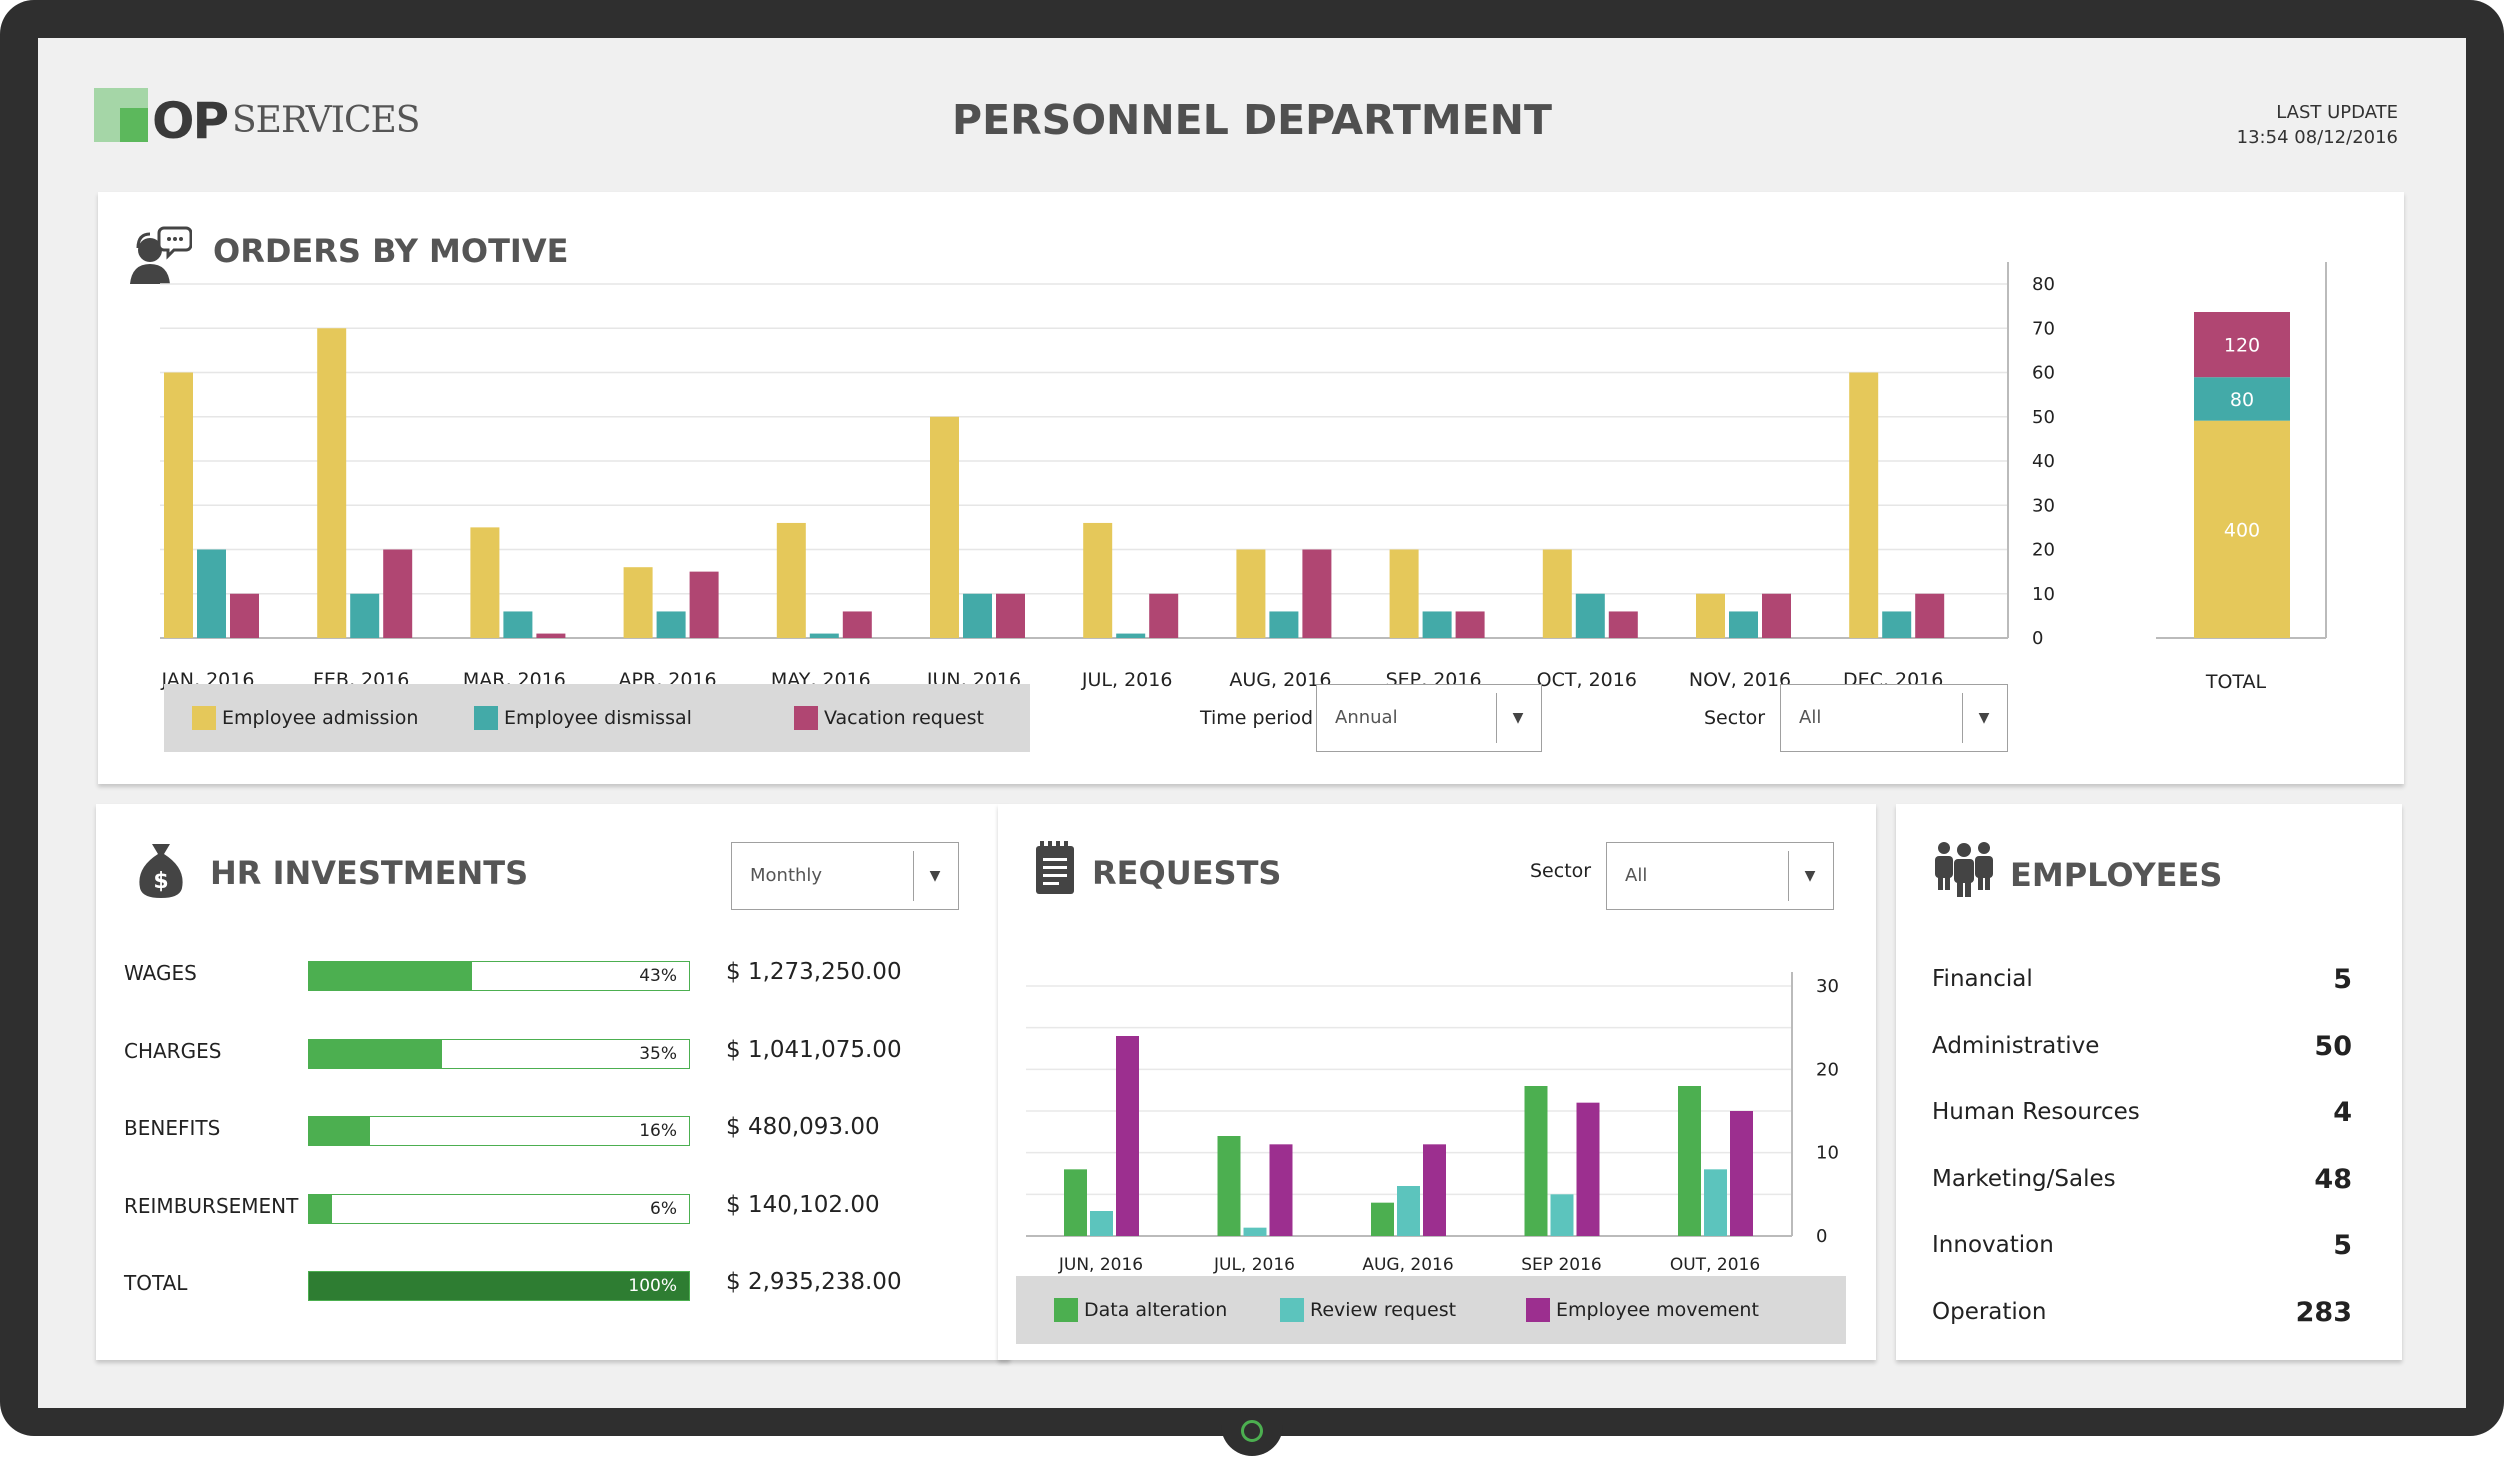 The width and height of the screenshot is (2504, 1461). What do you see at coordinates (156, 1283) in the screenshot?
I see `investment-label: TOTAL` at bounding box center [156, 1283].